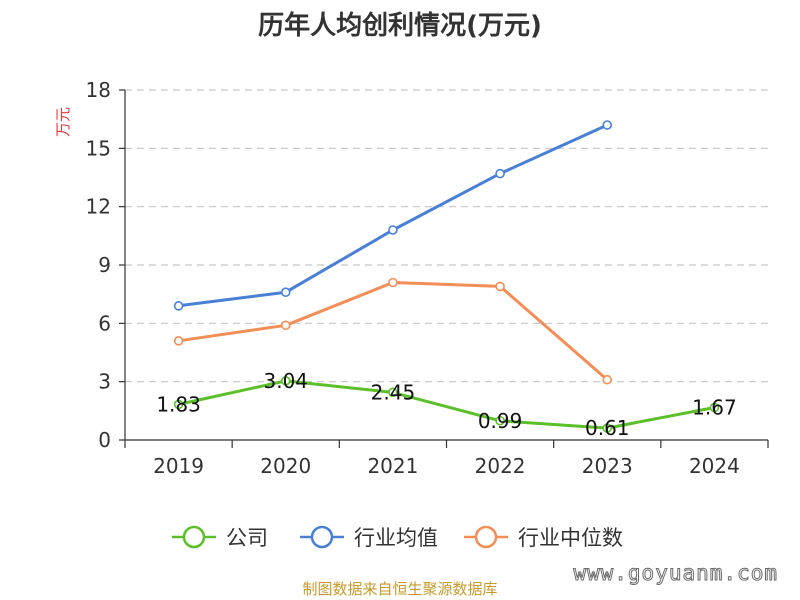 The width and height of the screenshot is (800, 600). What do you see at coordinates (570, 538) in the screenshot?
I see `legend-label: 行业中位数` at bounding box center [570, 538].